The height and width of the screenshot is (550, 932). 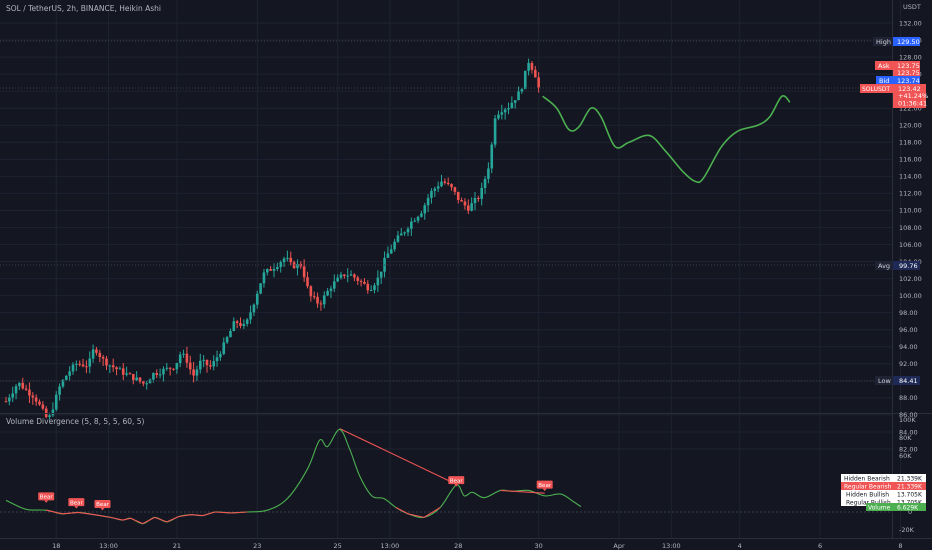 I want to click on price-tick-label: 110.00, so click(x=910, y=211).